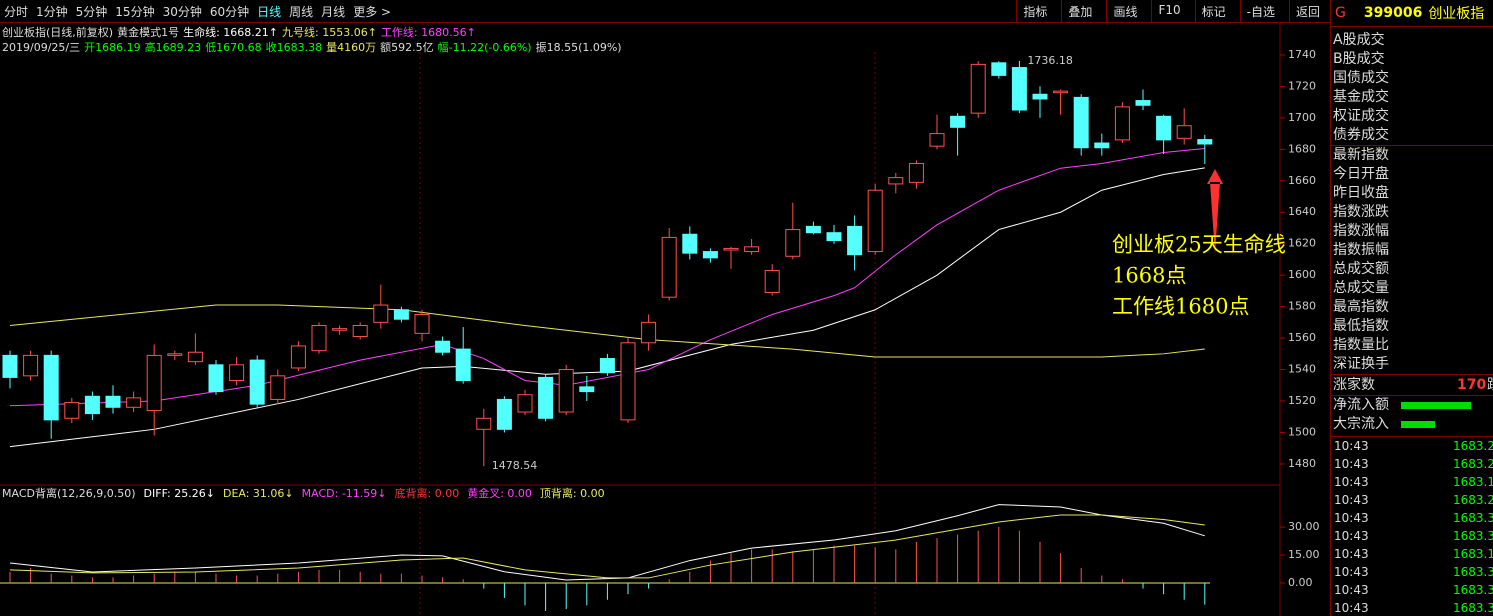 This screenshot has height=616, width=1493. Describe the element at coordinates (1149, 276) in the screenshot. I see `annotation: 1668点` at that location.